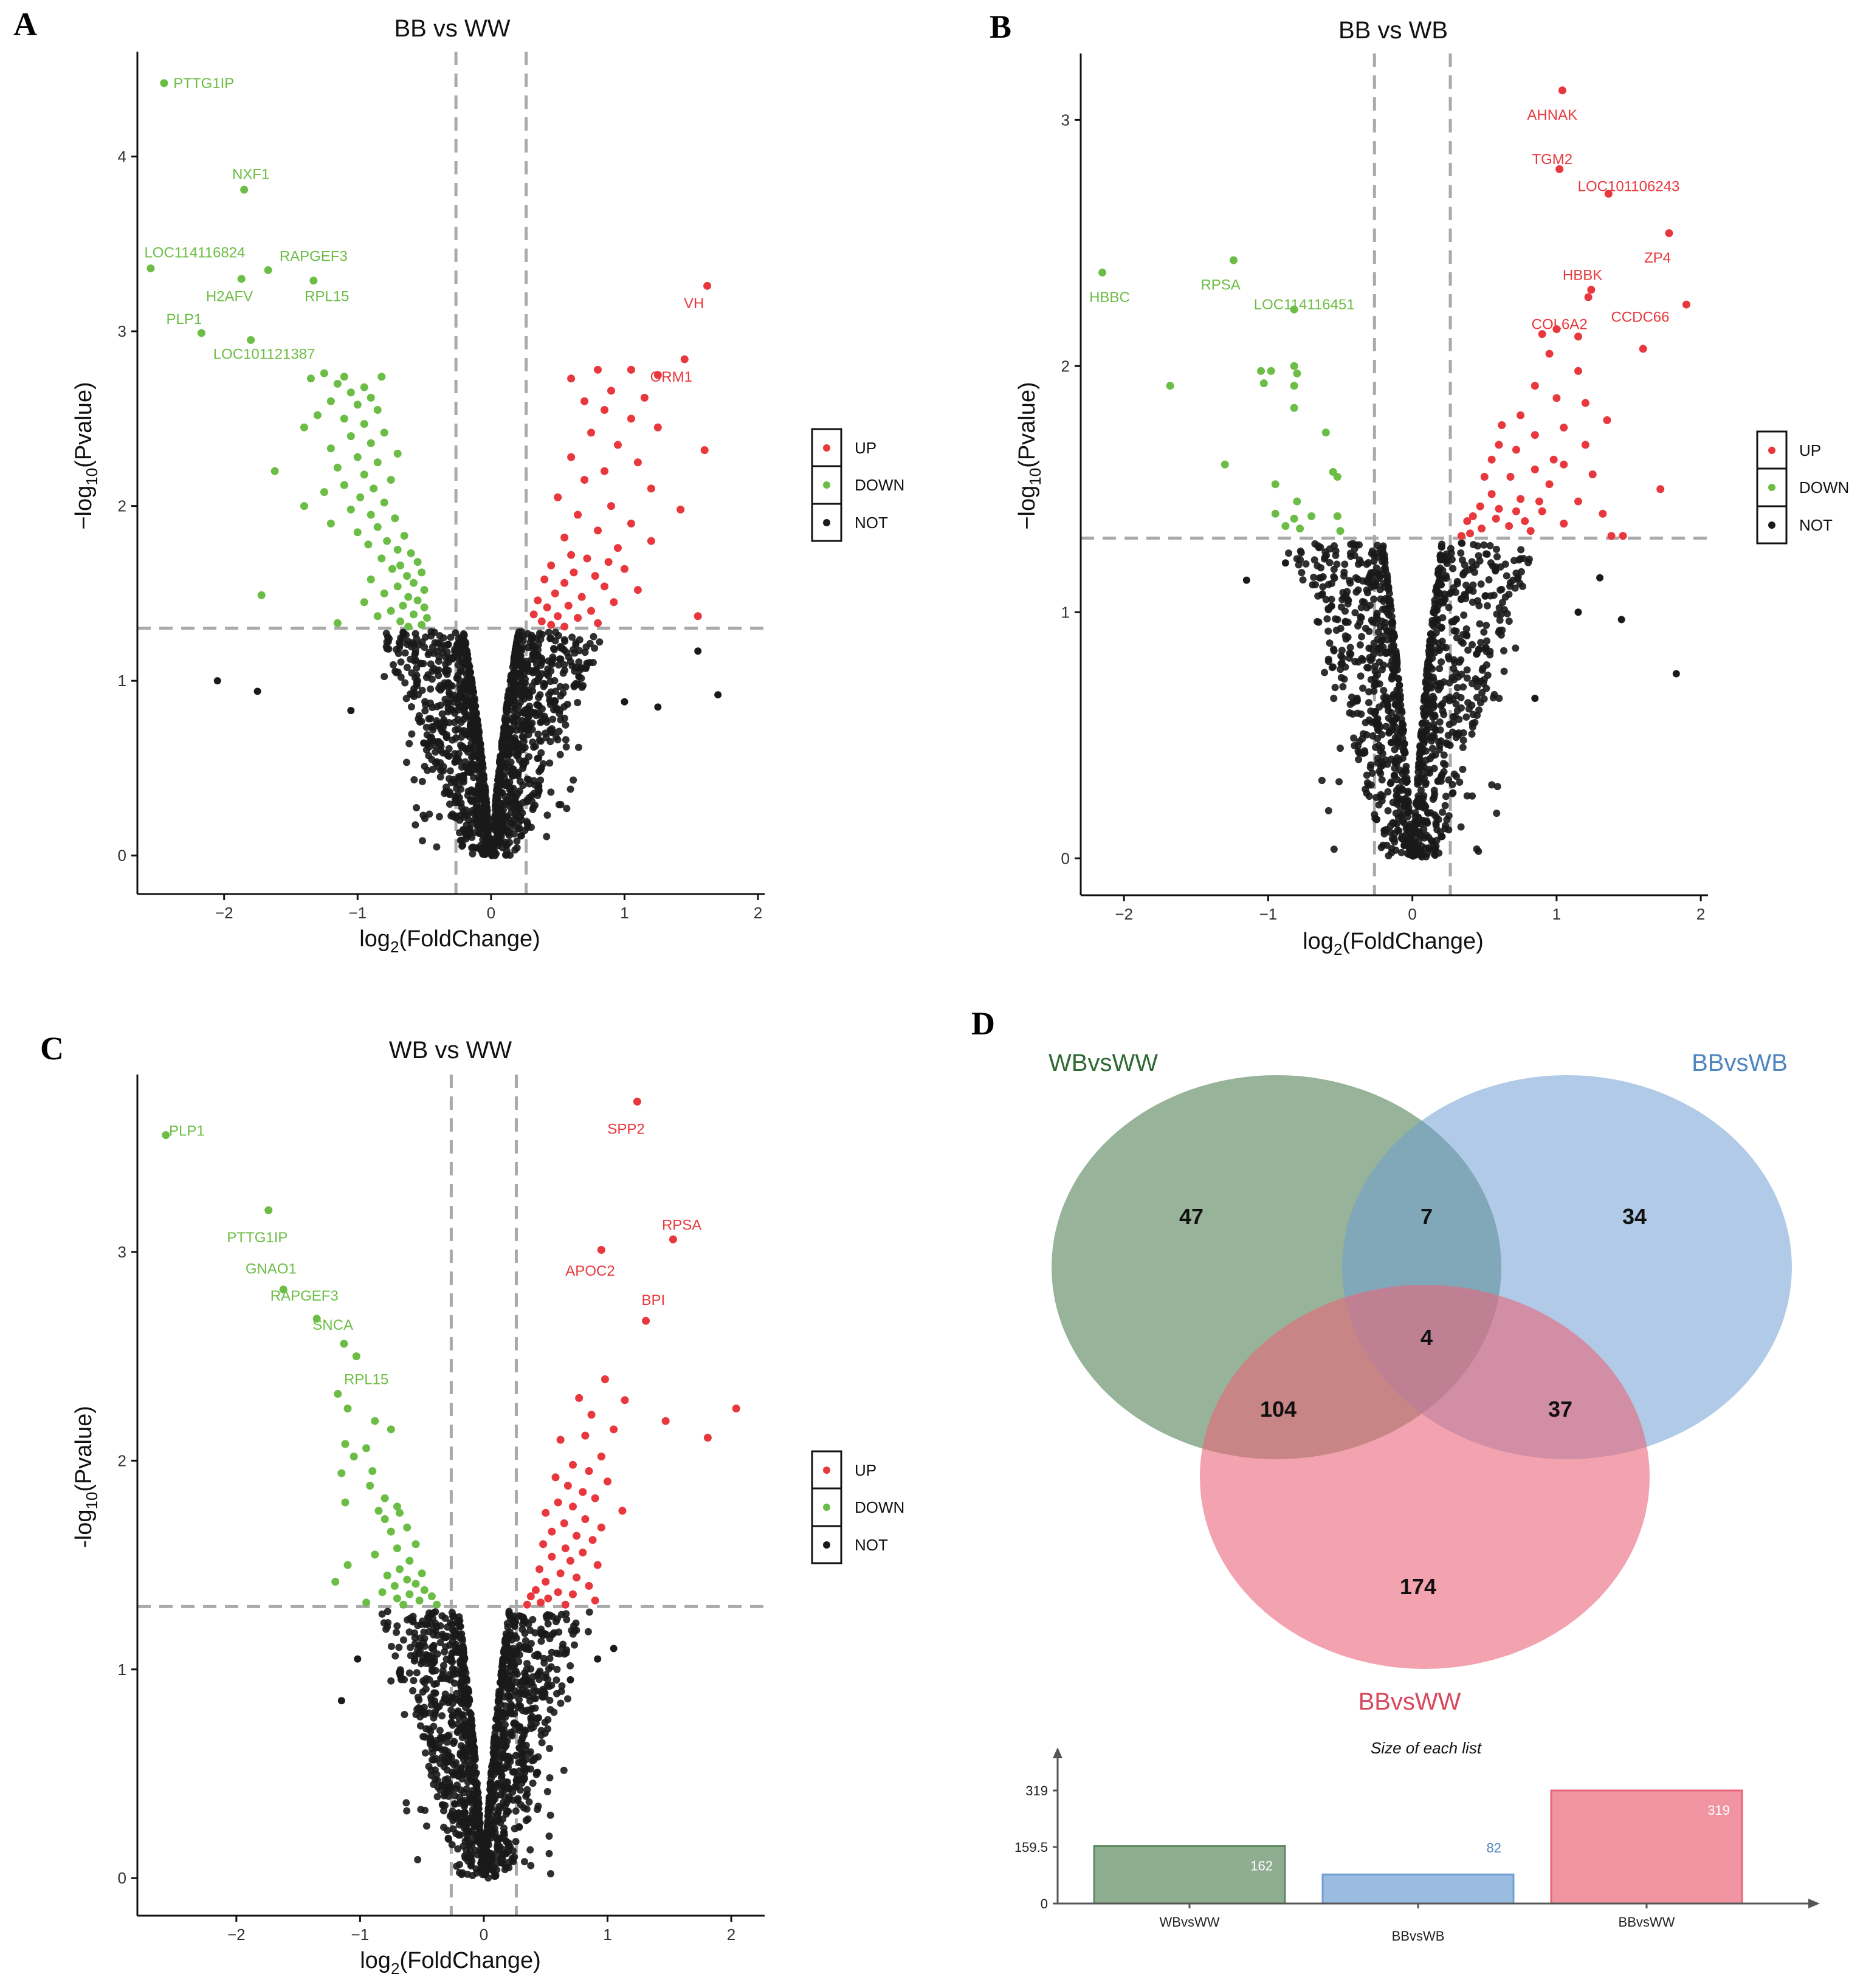 Image resolution: width=1863 pixels, height=1988 pixels. Describe the element at coordinates (1268, 914) in the screenshot. I see `x-tick-label: −1` at that location.